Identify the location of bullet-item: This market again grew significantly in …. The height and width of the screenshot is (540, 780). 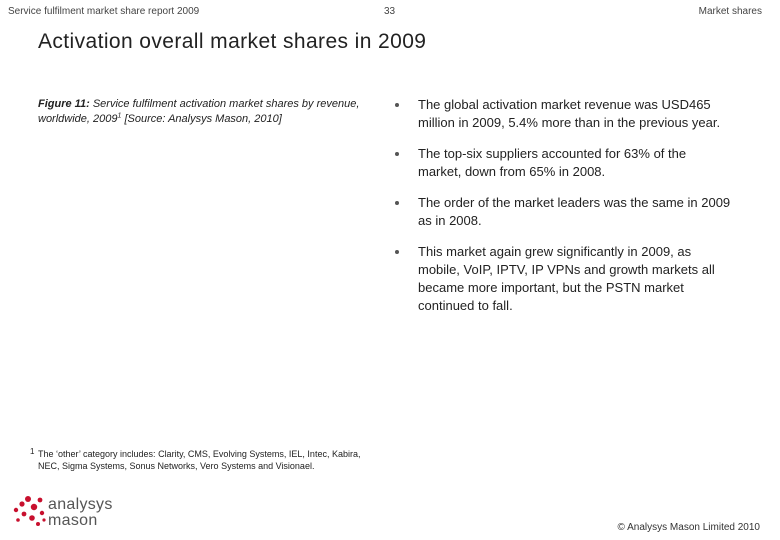
(562, 279).